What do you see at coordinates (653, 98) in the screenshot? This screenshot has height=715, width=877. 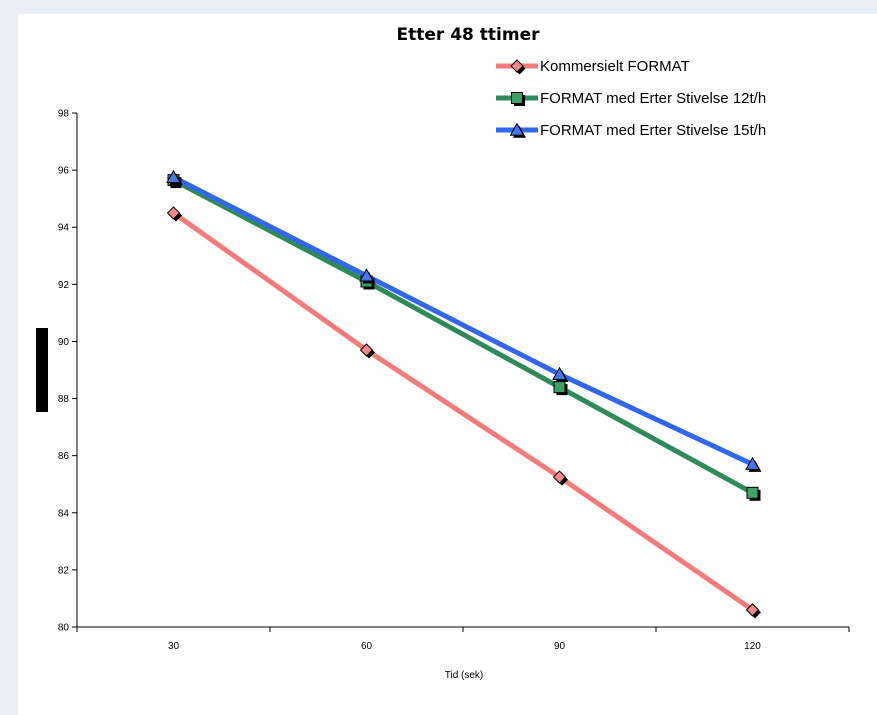 I see `legend-label-2: FORMAT med Erter Stivelse 12t/h` at bounding box center [653, 98].